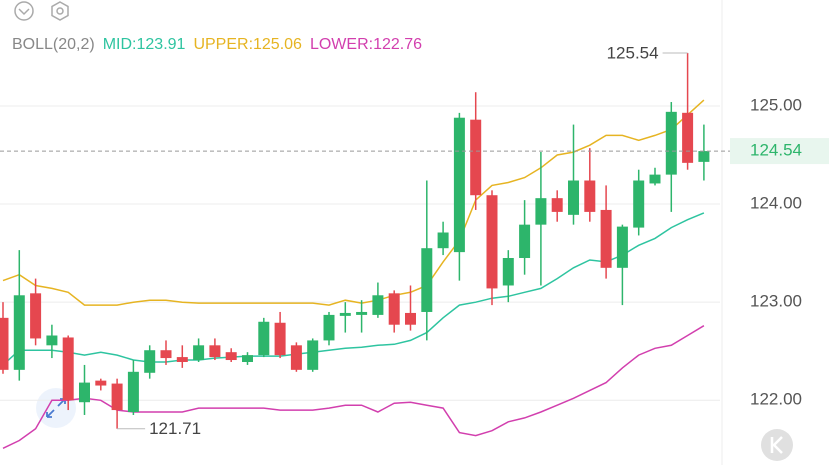  What do you see at coordinates (776, 150) in the screenshot?
I see `current-price-label: 124.54` at bounding box center [776, 150].